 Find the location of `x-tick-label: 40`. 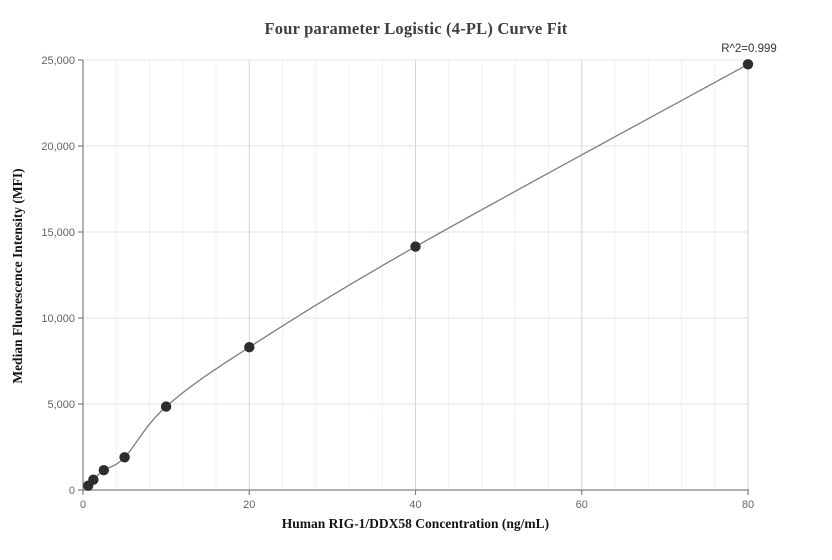

x-tick-label: 40 is located at coordinates (415, 505).